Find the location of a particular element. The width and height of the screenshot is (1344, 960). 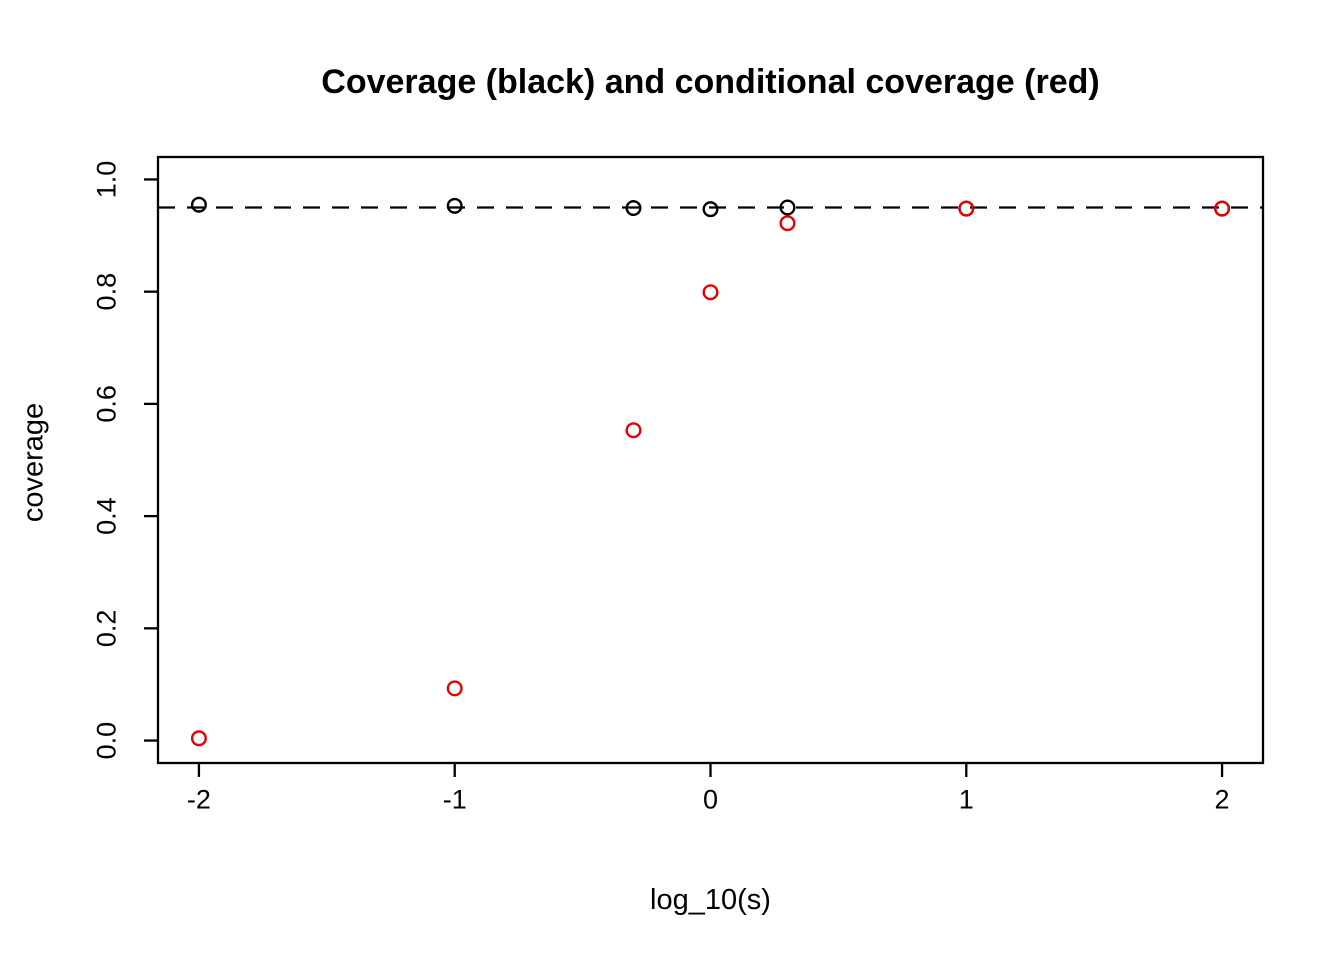

x-tick-label: -1 is located at coordinates (455, 800).